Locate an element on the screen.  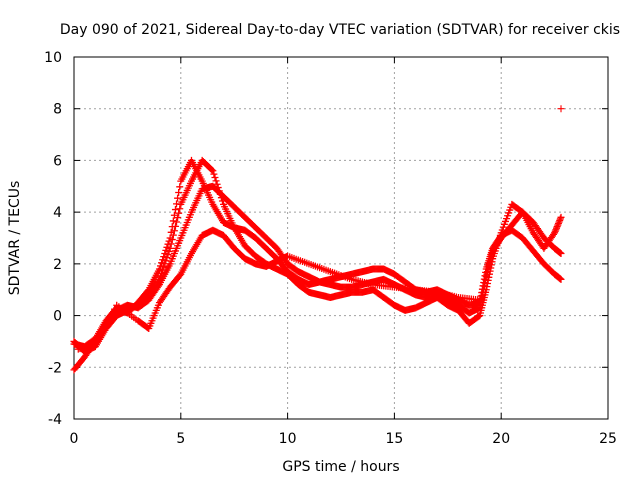
y-tick-label: 0 is located at coordinates (57, 317).